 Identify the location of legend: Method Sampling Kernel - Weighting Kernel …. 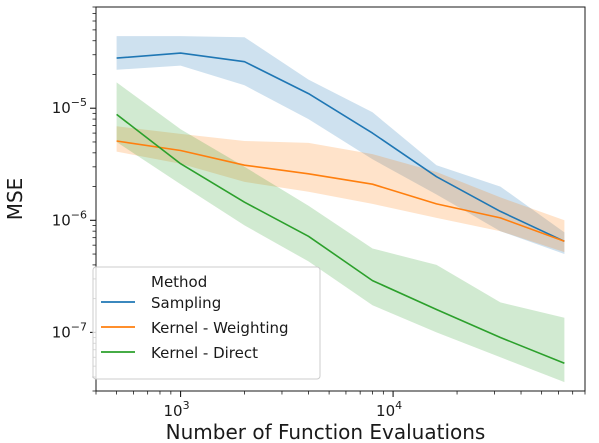
(206, 323).